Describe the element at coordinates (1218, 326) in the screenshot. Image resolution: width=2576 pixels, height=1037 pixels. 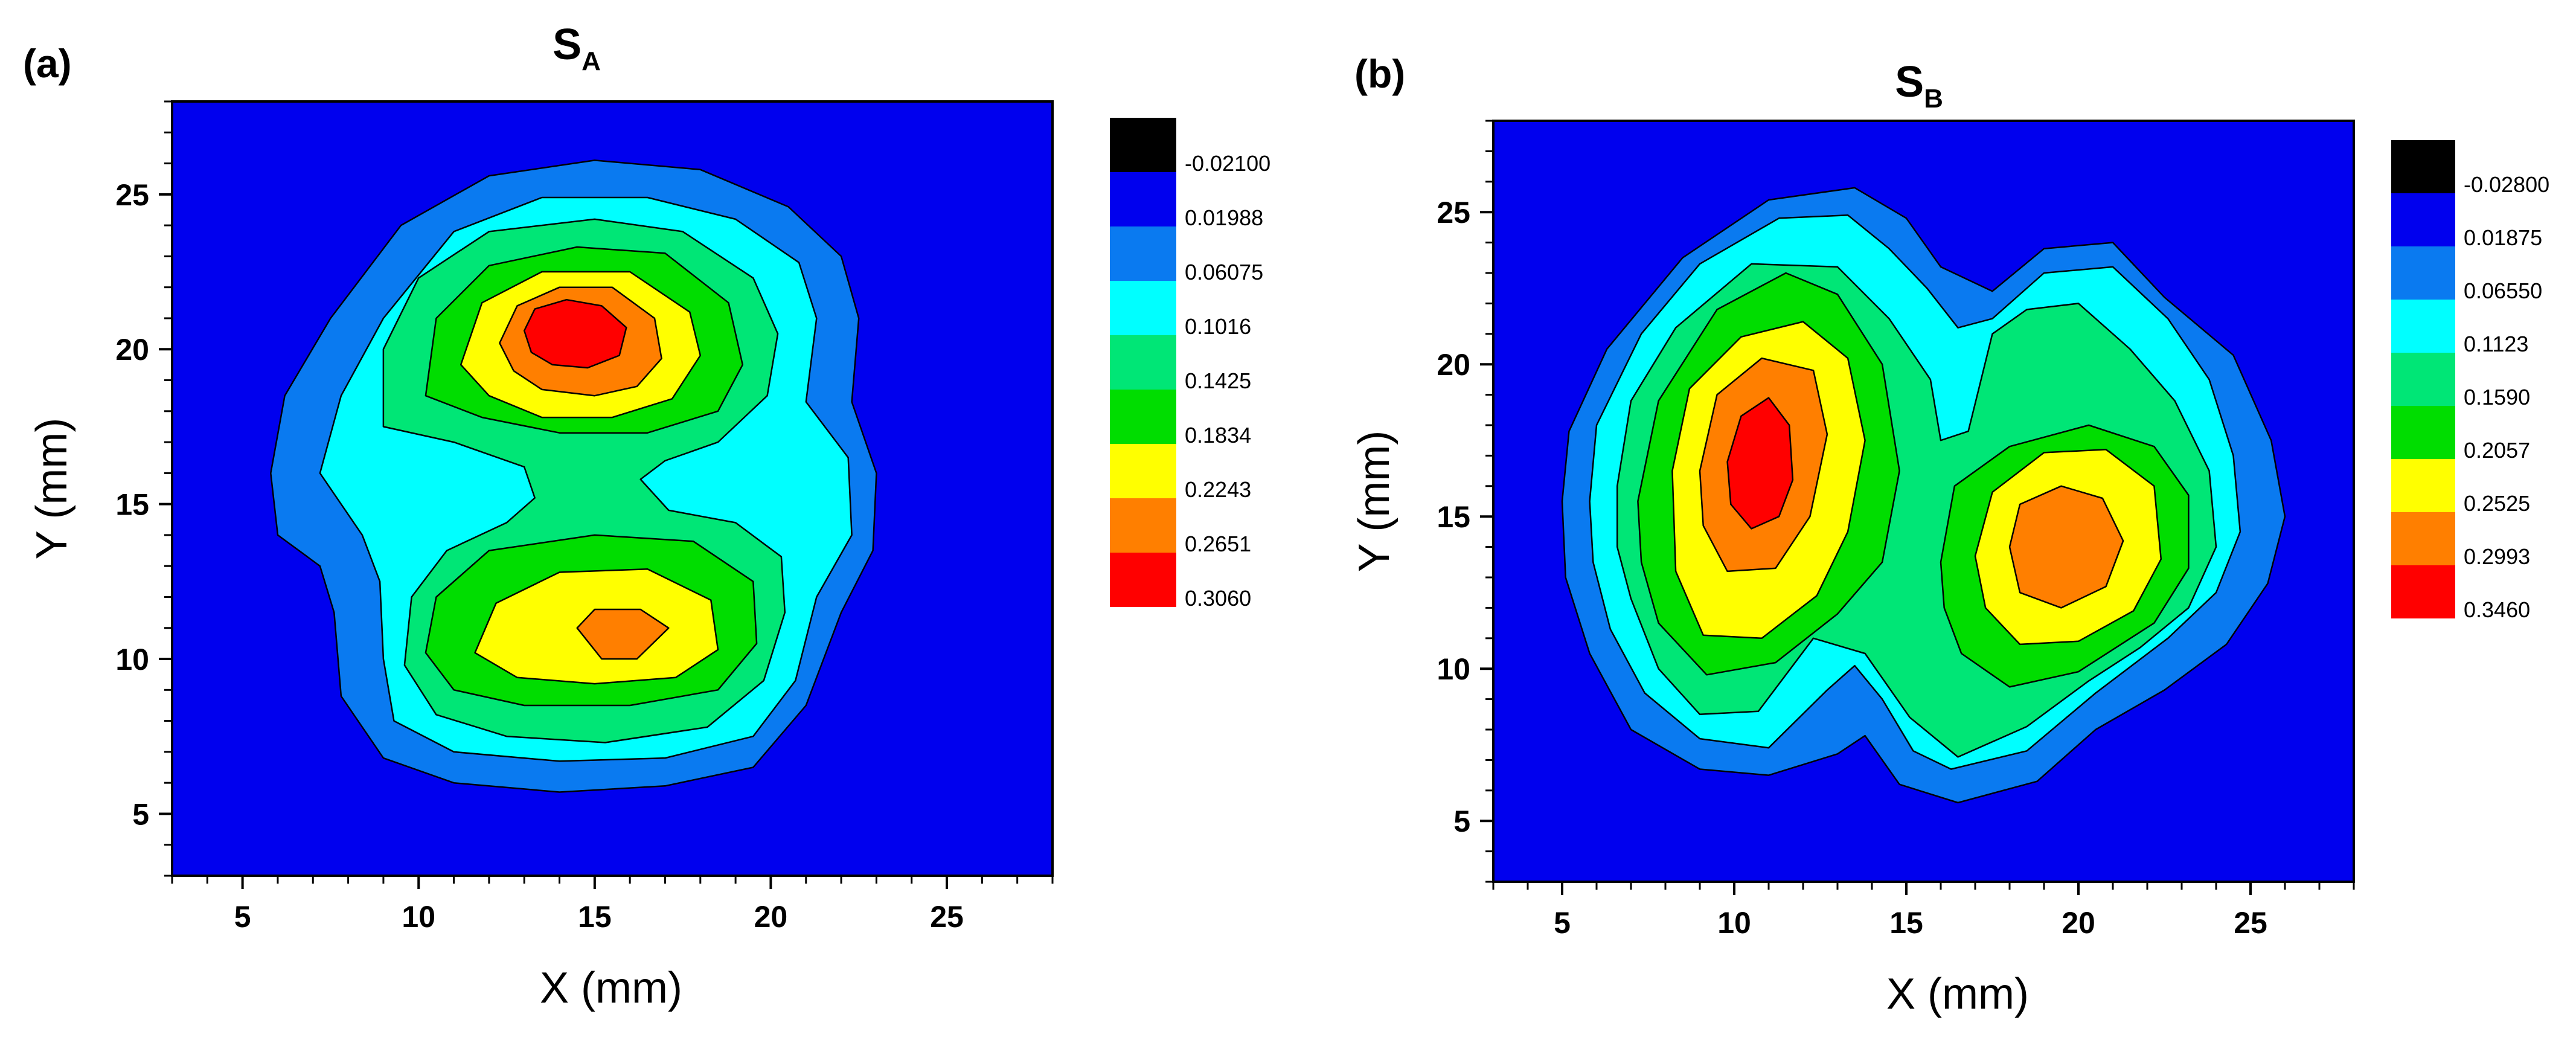
I see `legend-label: 0.1016` at that location.